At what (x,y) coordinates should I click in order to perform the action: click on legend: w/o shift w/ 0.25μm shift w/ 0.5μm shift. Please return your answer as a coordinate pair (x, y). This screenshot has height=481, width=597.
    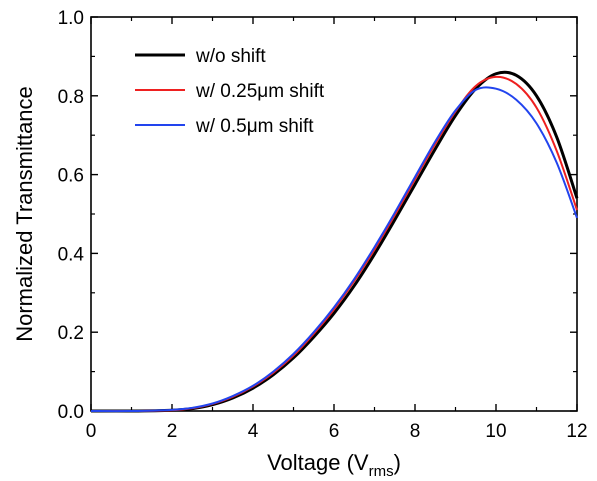
    Looking at the image, I should click on (230, 91).